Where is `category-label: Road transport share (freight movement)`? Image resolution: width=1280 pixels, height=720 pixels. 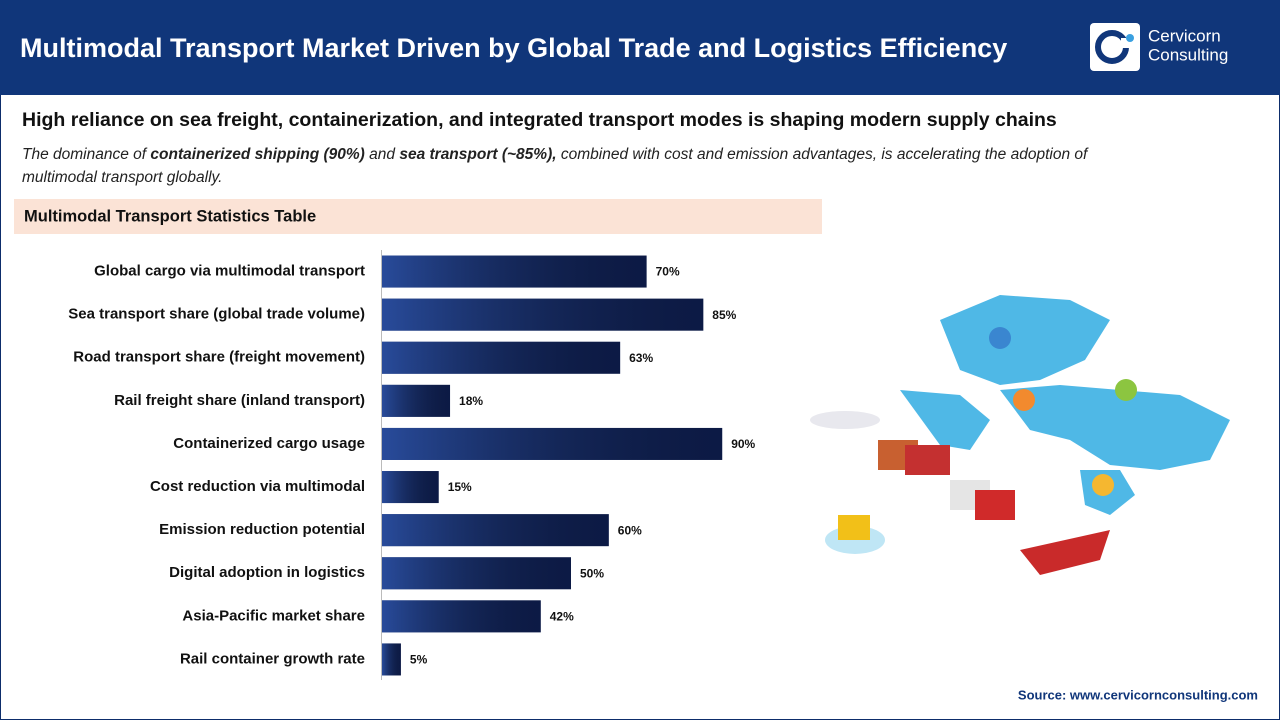
category-label: Road transport share (freight movement) is located at coordinates (219, 357).